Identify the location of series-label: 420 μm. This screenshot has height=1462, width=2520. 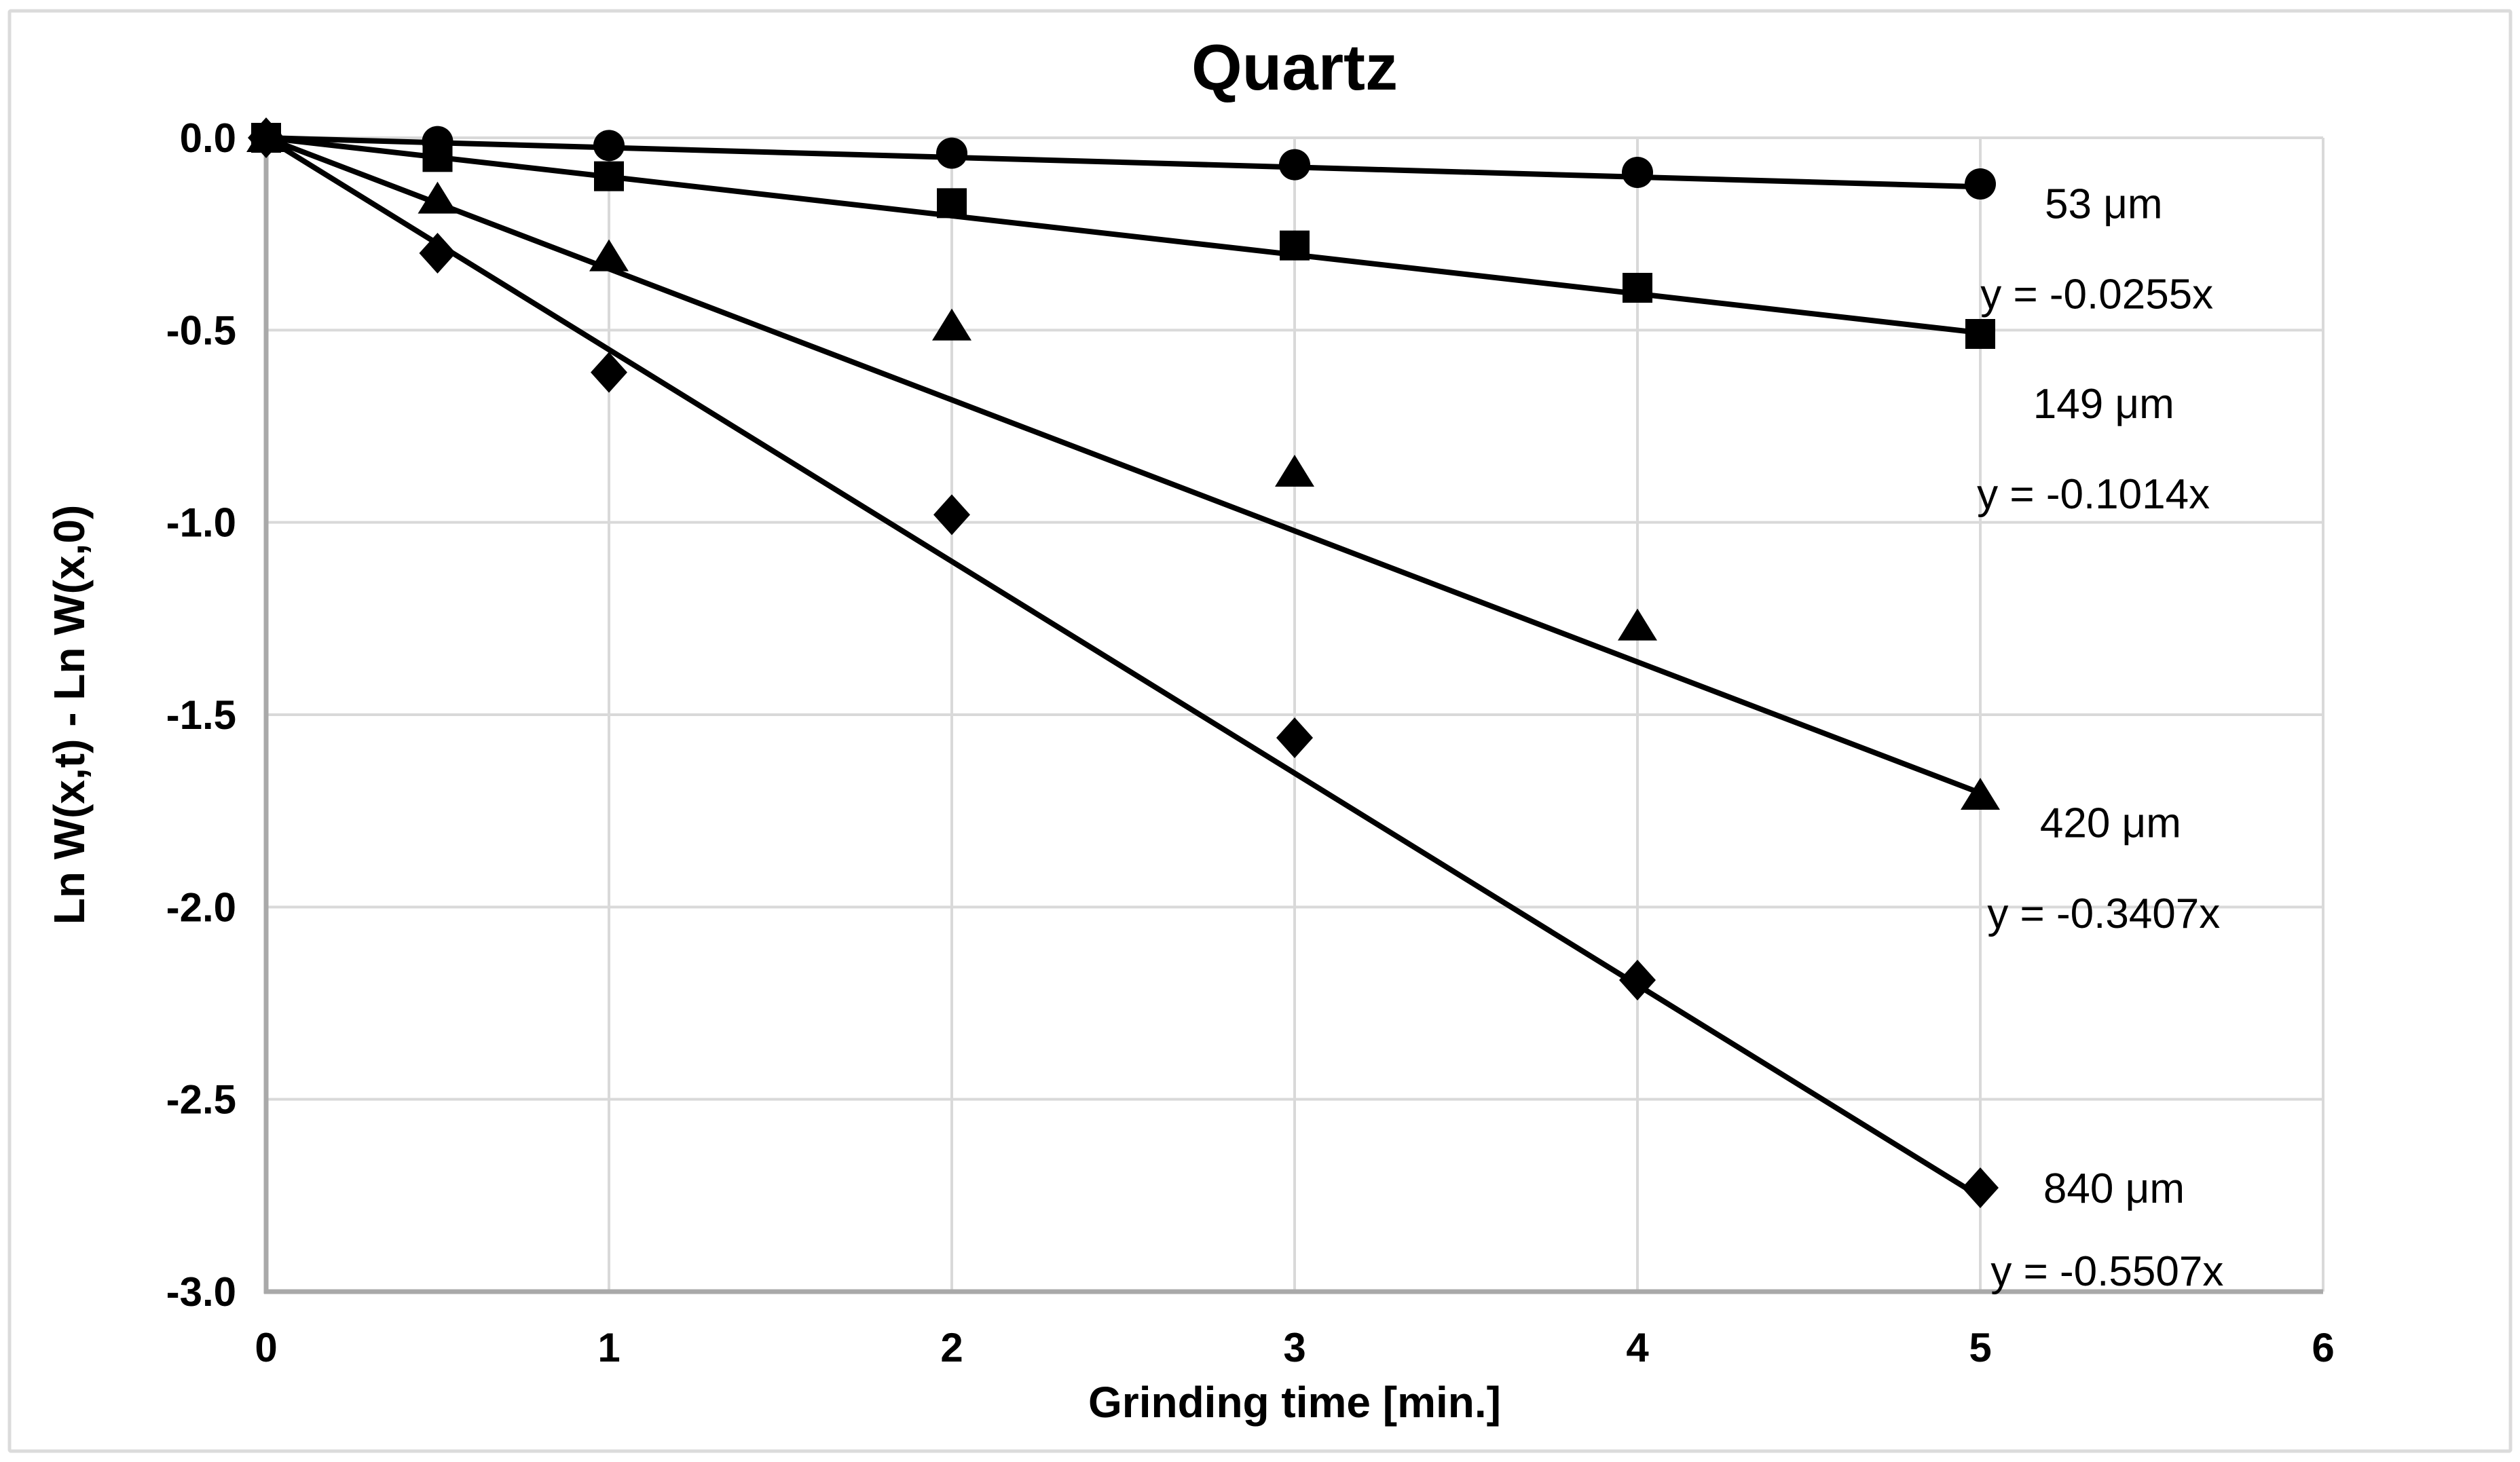
(2111, 824).